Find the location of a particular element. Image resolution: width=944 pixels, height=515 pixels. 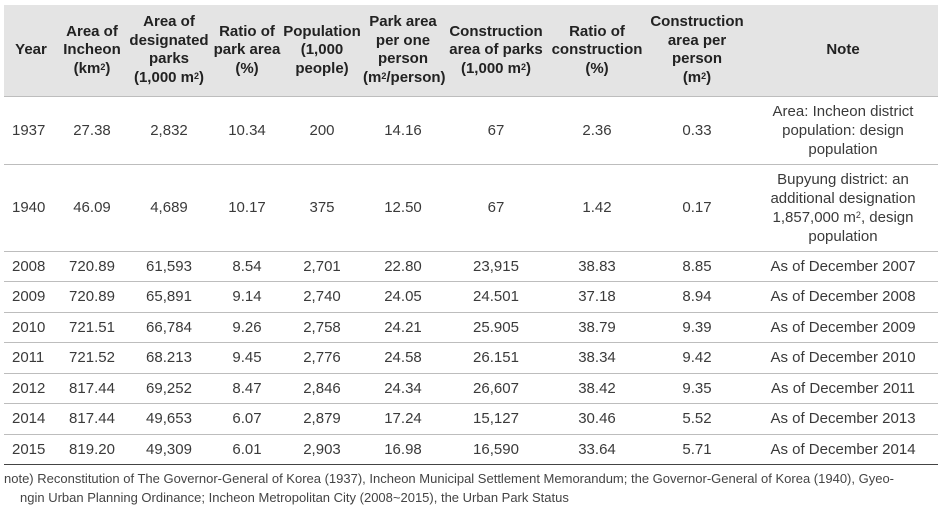

header-year-line: Year is located at coordinates (31, 49).